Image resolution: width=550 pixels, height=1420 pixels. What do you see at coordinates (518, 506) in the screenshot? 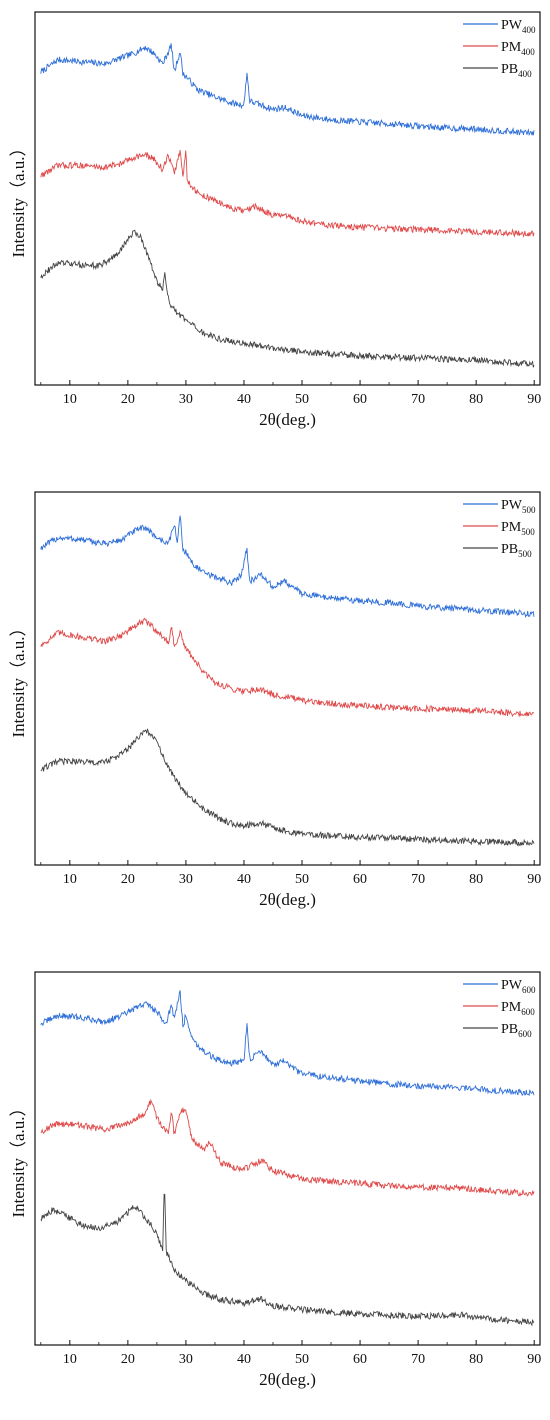
I see `legend-label-pw: PW500` at bounding box center [518, 506].